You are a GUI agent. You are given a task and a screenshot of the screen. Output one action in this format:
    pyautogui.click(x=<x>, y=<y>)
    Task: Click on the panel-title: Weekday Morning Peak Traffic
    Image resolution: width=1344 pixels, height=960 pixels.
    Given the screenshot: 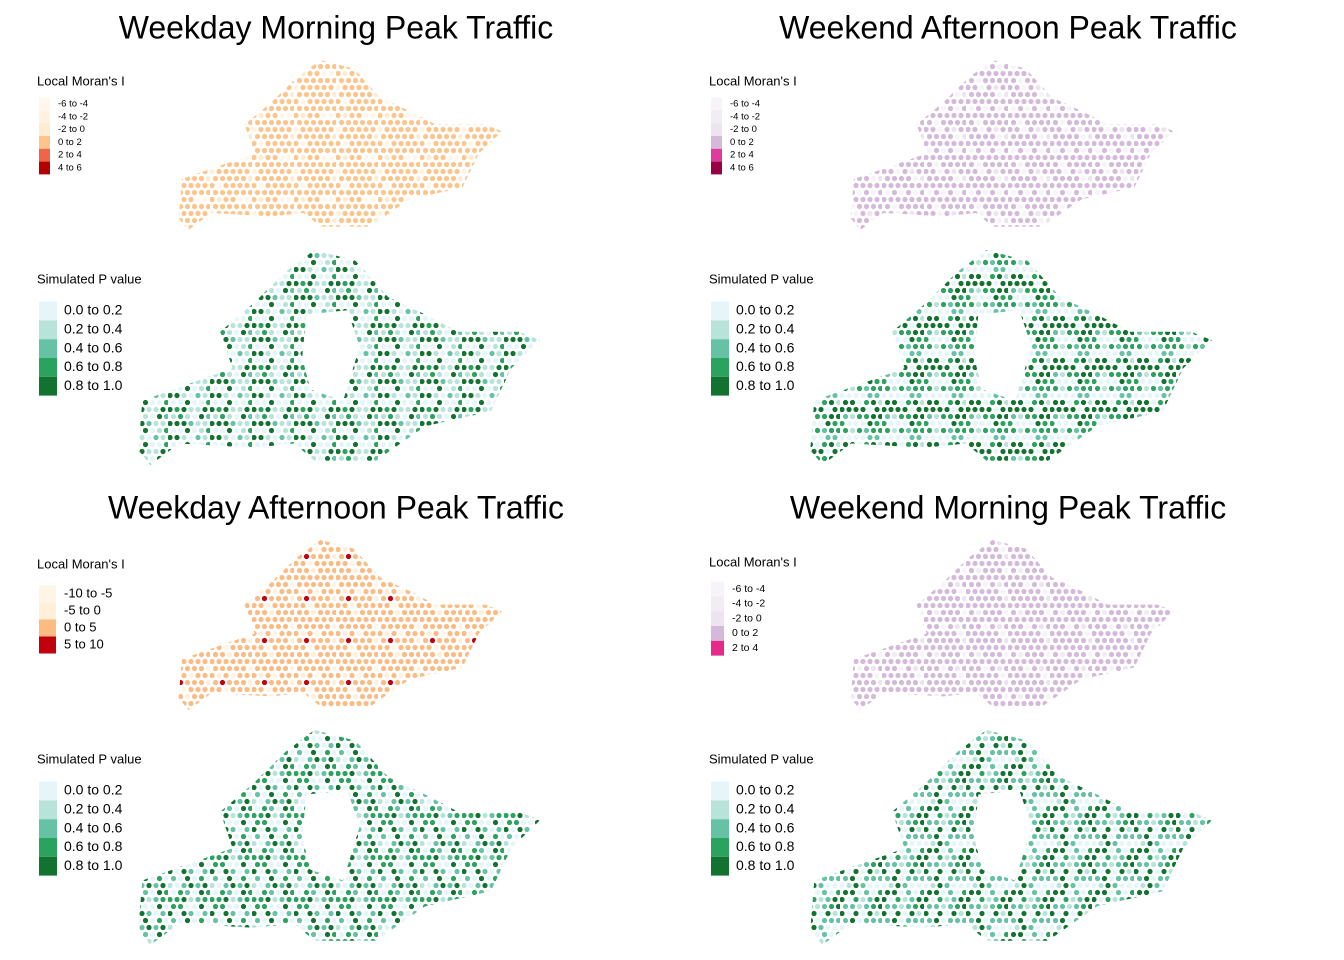 What is the action you would take?
    pyautogui.click(x=336, y=27)
    